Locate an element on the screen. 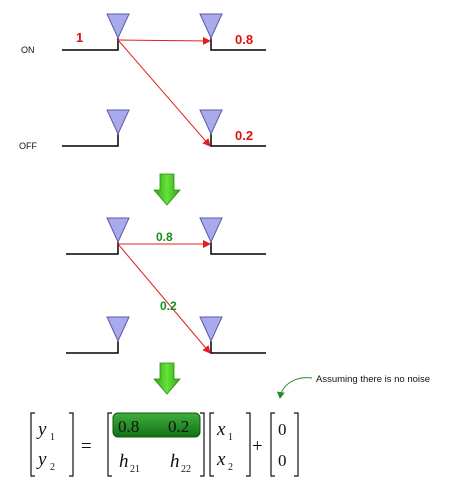 This screenshot has height=487, width=458. mid-gain-cross-value: 0.2 is located at coordinates (168, 306).